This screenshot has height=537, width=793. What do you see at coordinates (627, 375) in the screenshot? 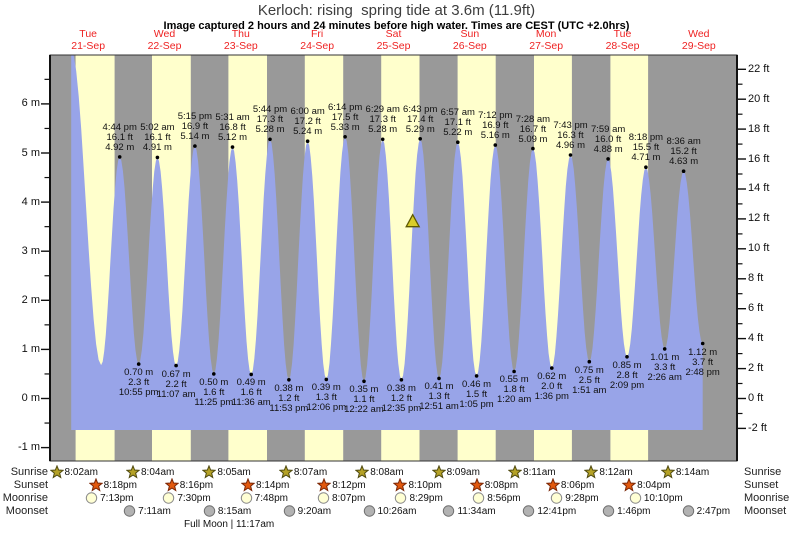
I see `low-tide-label: 0.85 m 2.8 ft 2:09 pm` at bounding box center [627, 375].